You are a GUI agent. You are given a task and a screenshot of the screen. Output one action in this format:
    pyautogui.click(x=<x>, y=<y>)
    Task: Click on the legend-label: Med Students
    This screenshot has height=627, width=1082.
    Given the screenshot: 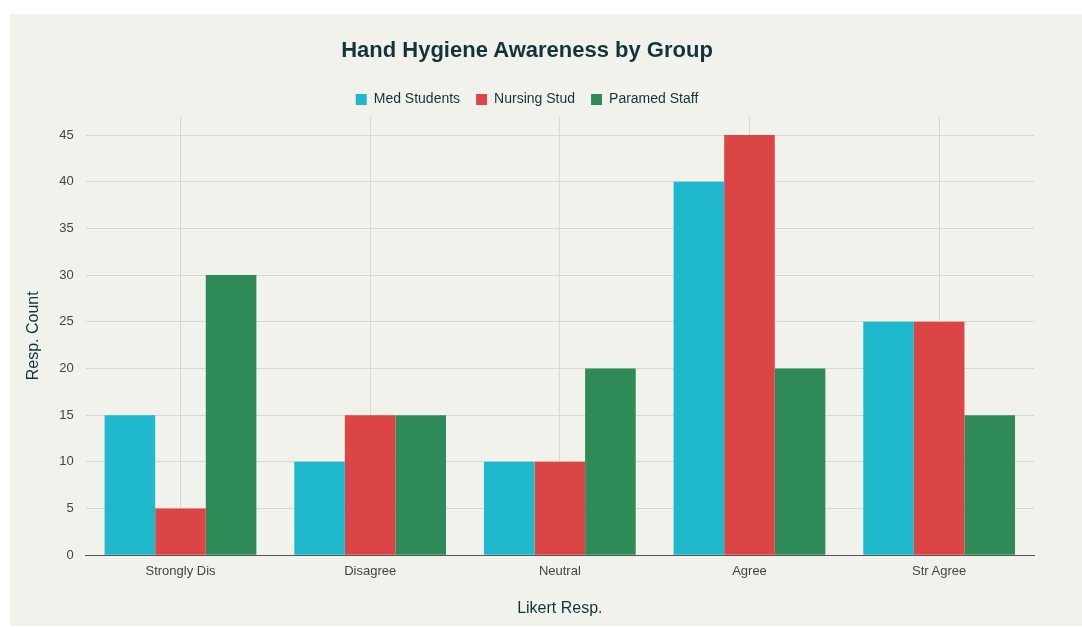 What is the action you would take?
    pyautogui.click(x=417, y=98)
    